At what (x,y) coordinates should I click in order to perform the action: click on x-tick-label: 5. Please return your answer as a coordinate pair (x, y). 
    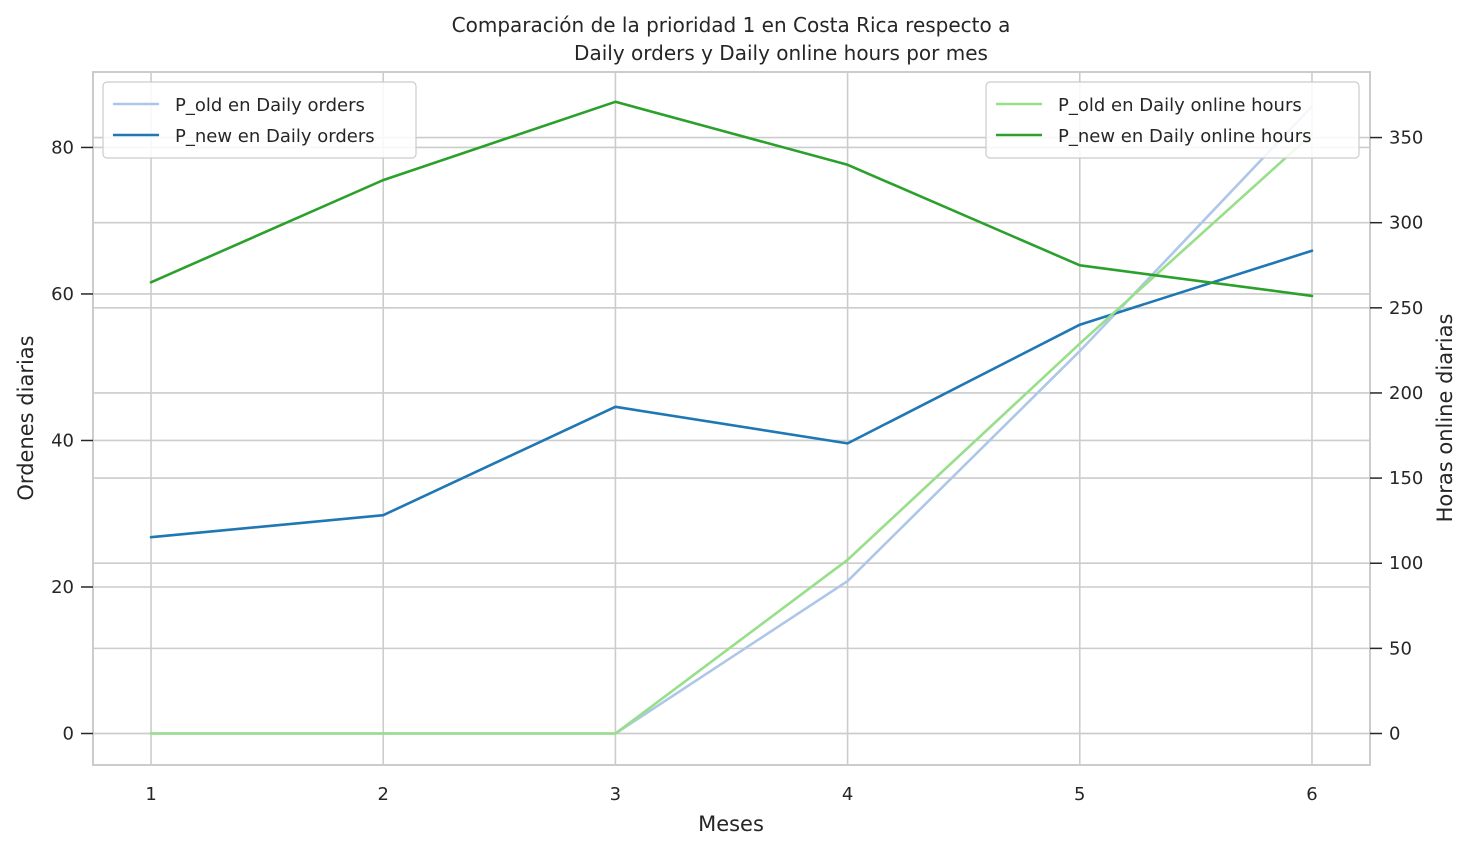
    Looking at the image, I should click on (1079, 794).